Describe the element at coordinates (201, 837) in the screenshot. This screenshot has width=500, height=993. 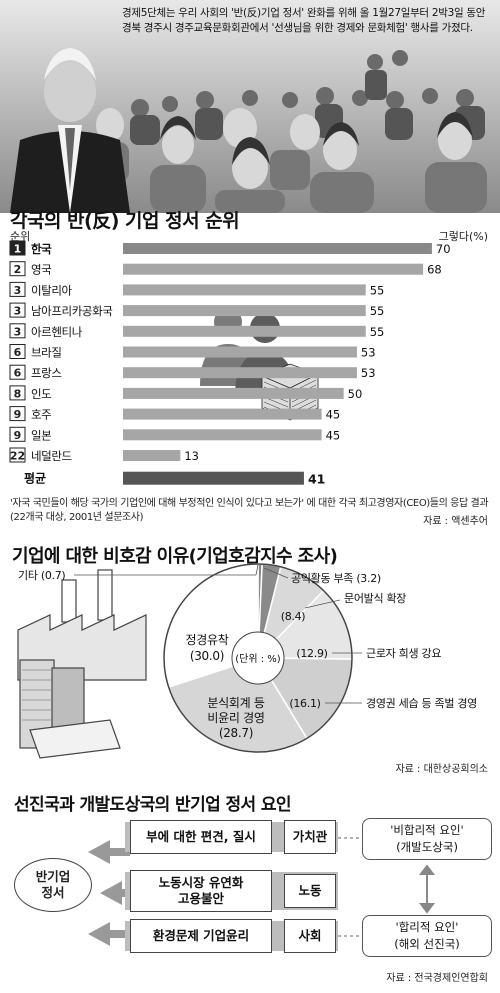
I see `factor-box-1: 부에 대한 편견, 질시` at that location.